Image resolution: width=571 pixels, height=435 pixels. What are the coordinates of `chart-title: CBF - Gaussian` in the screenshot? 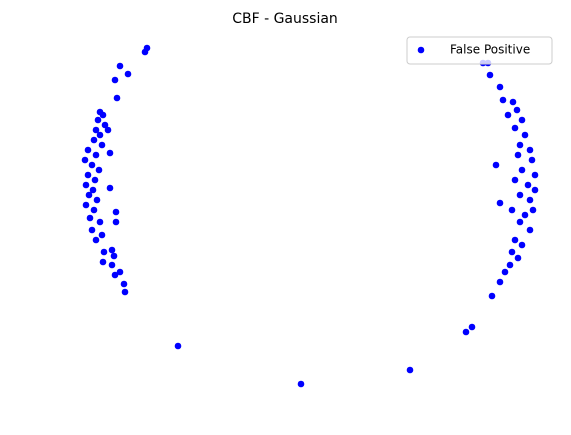 It's located at (285, 19).